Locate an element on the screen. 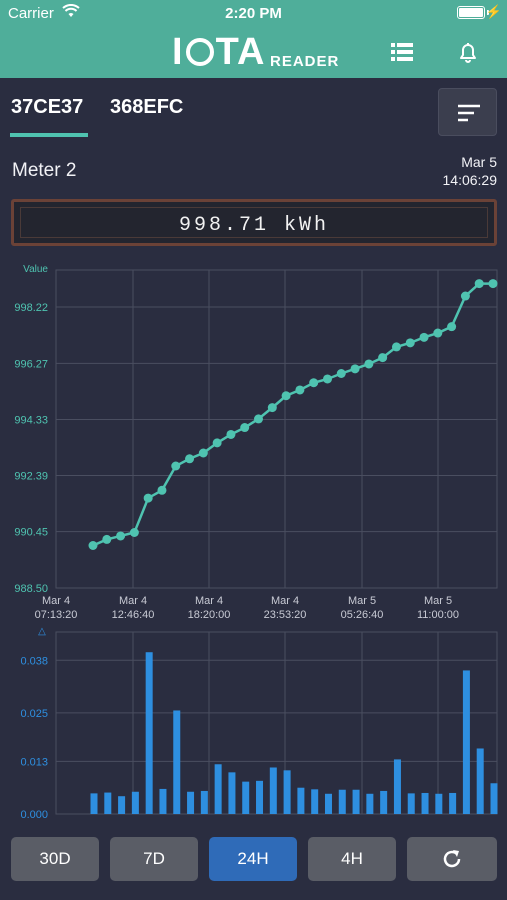 The image size is (507, 900). line-chart-y-label: Value is located at coordinates (35, 269).